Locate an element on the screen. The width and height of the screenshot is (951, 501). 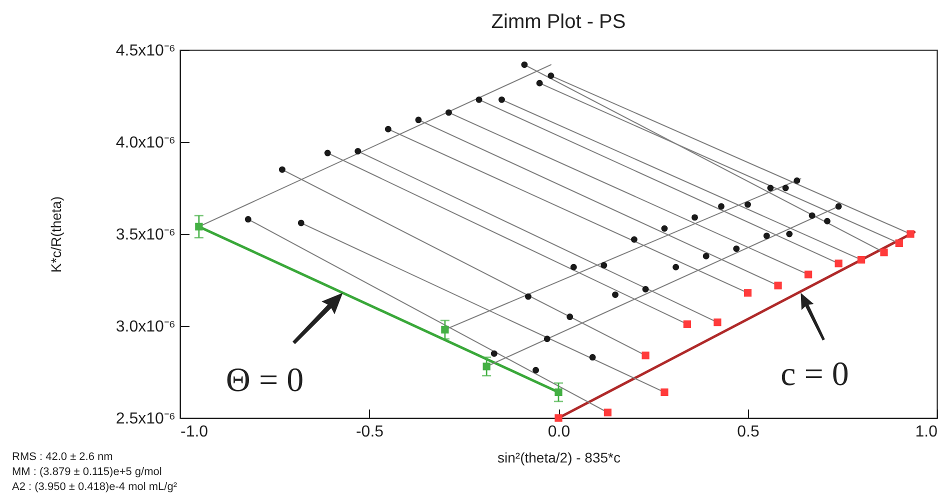
text: MM : (3.879 ± 0.115)e+5 g/mol is located at coordinates (87, 472).